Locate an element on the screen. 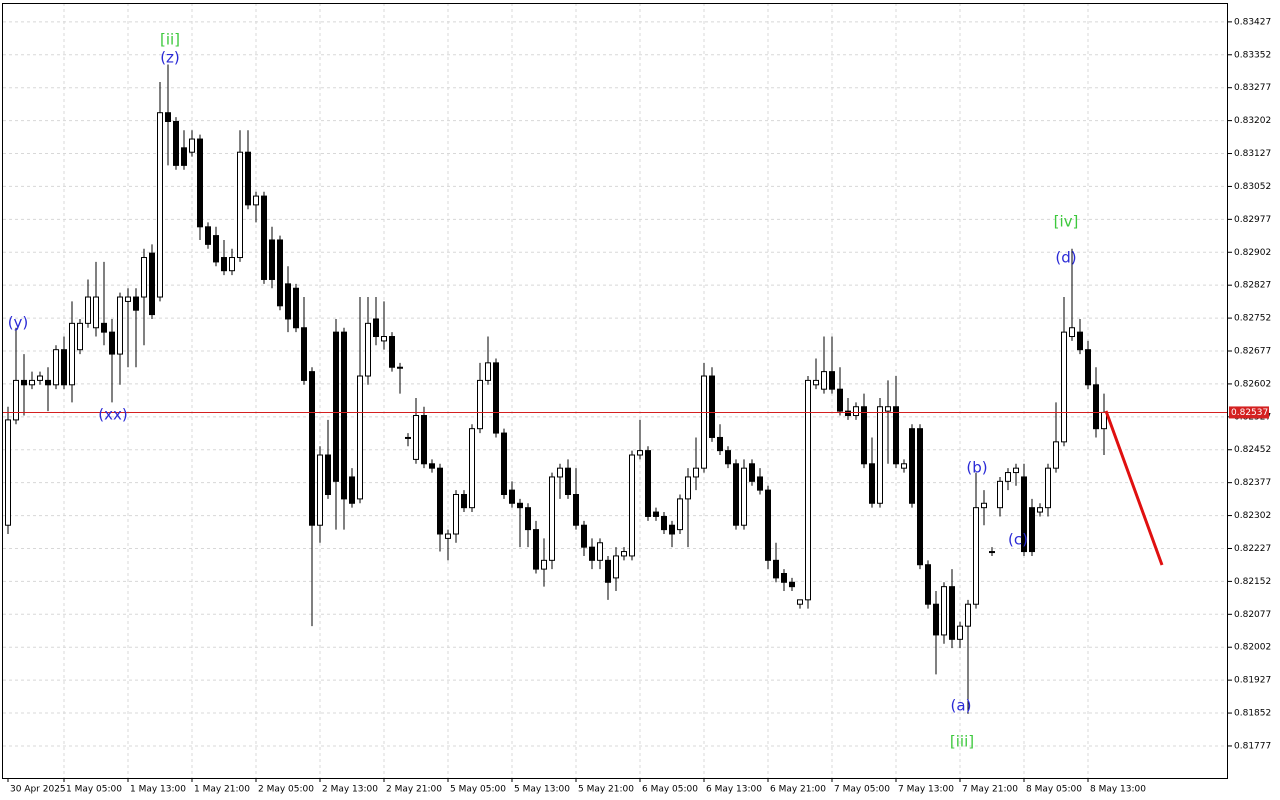  price-label: 0.82537 is located at coordinates (1249, 413).